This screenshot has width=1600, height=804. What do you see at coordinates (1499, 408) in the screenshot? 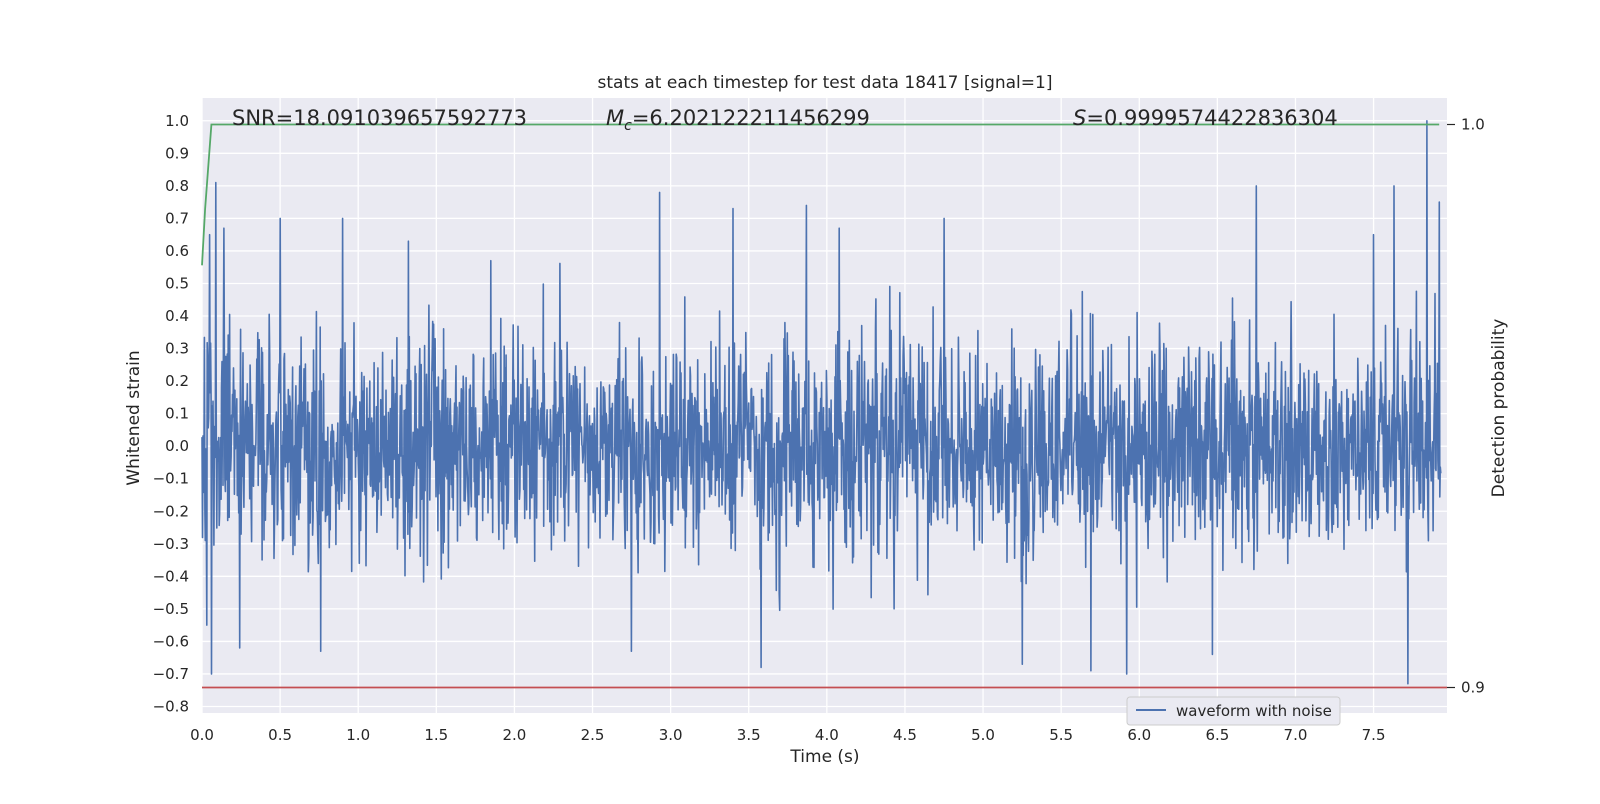
I see `y2-axis-label: Detection probability` at bounding box center [1499, 408].